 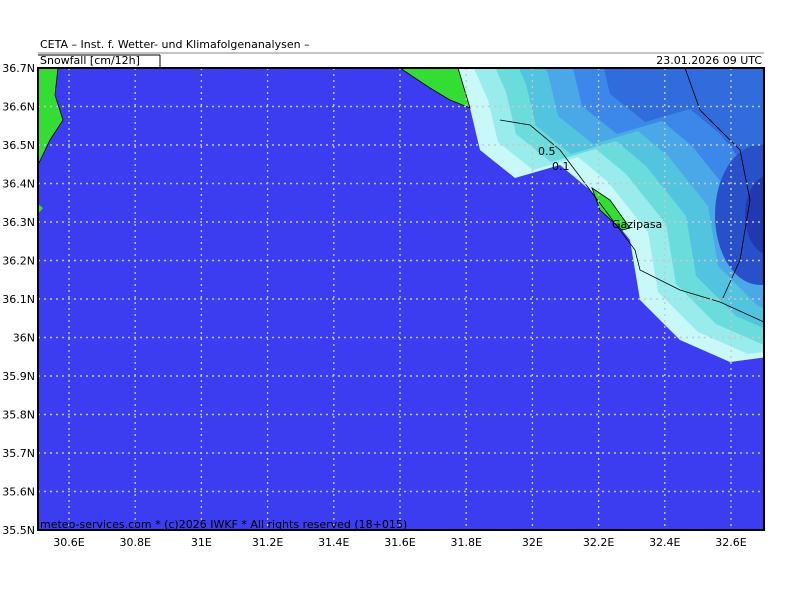 I want to click on lon-label: 30.8E, so click(x=134, y=542).